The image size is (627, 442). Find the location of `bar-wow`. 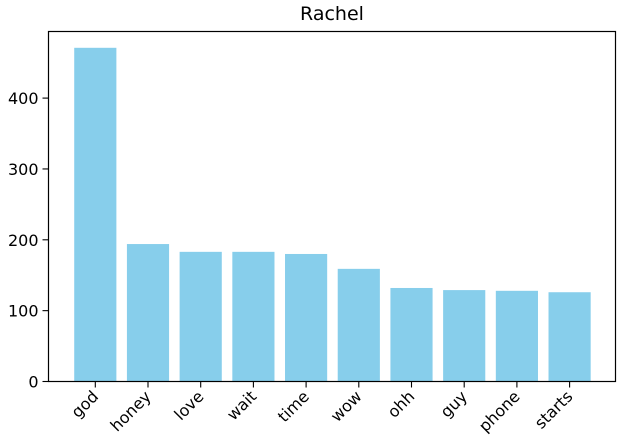

bar-wow is located at coordinates (358, 325).